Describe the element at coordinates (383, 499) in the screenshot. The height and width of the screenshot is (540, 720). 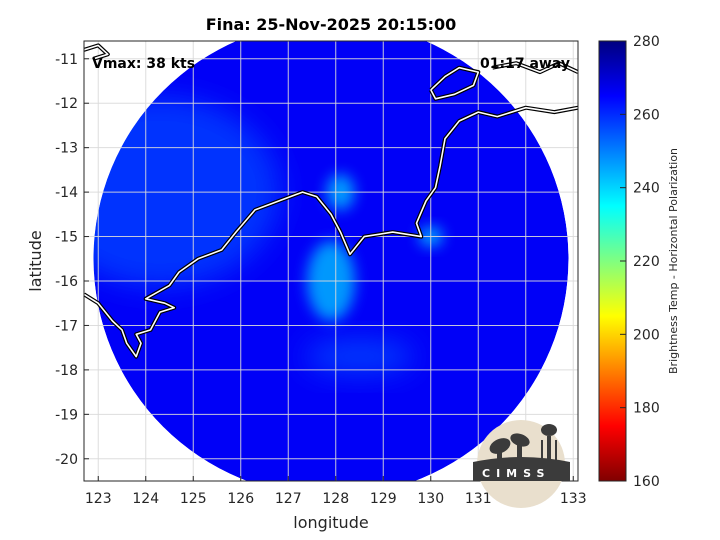
I see `x-tick-label-6: 129` at that location.